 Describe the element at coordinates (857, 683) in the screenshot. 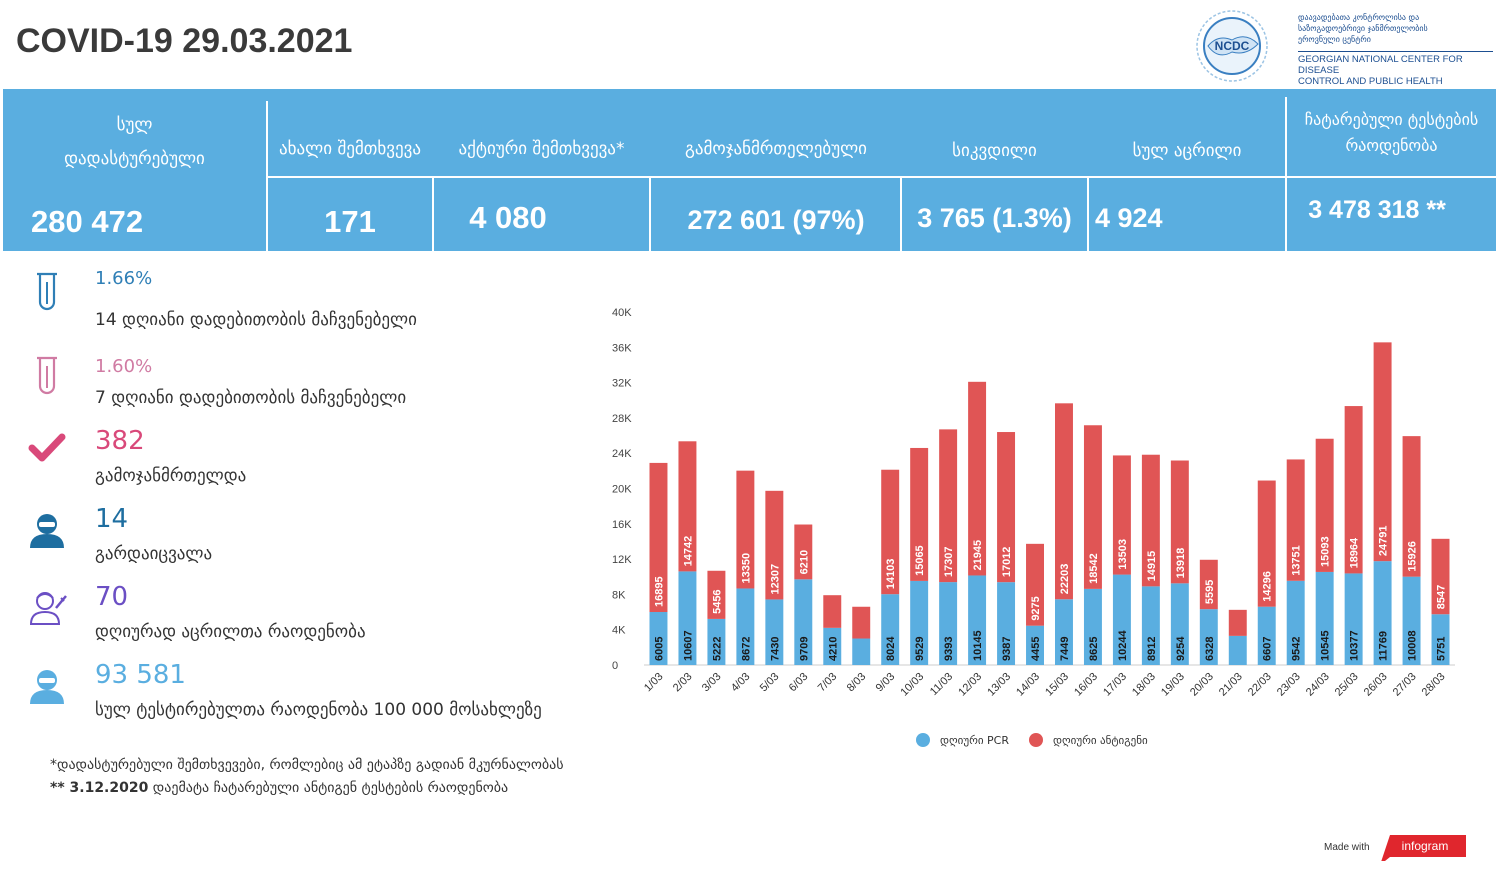

I see `x-tick-label: 8/03` at that location.